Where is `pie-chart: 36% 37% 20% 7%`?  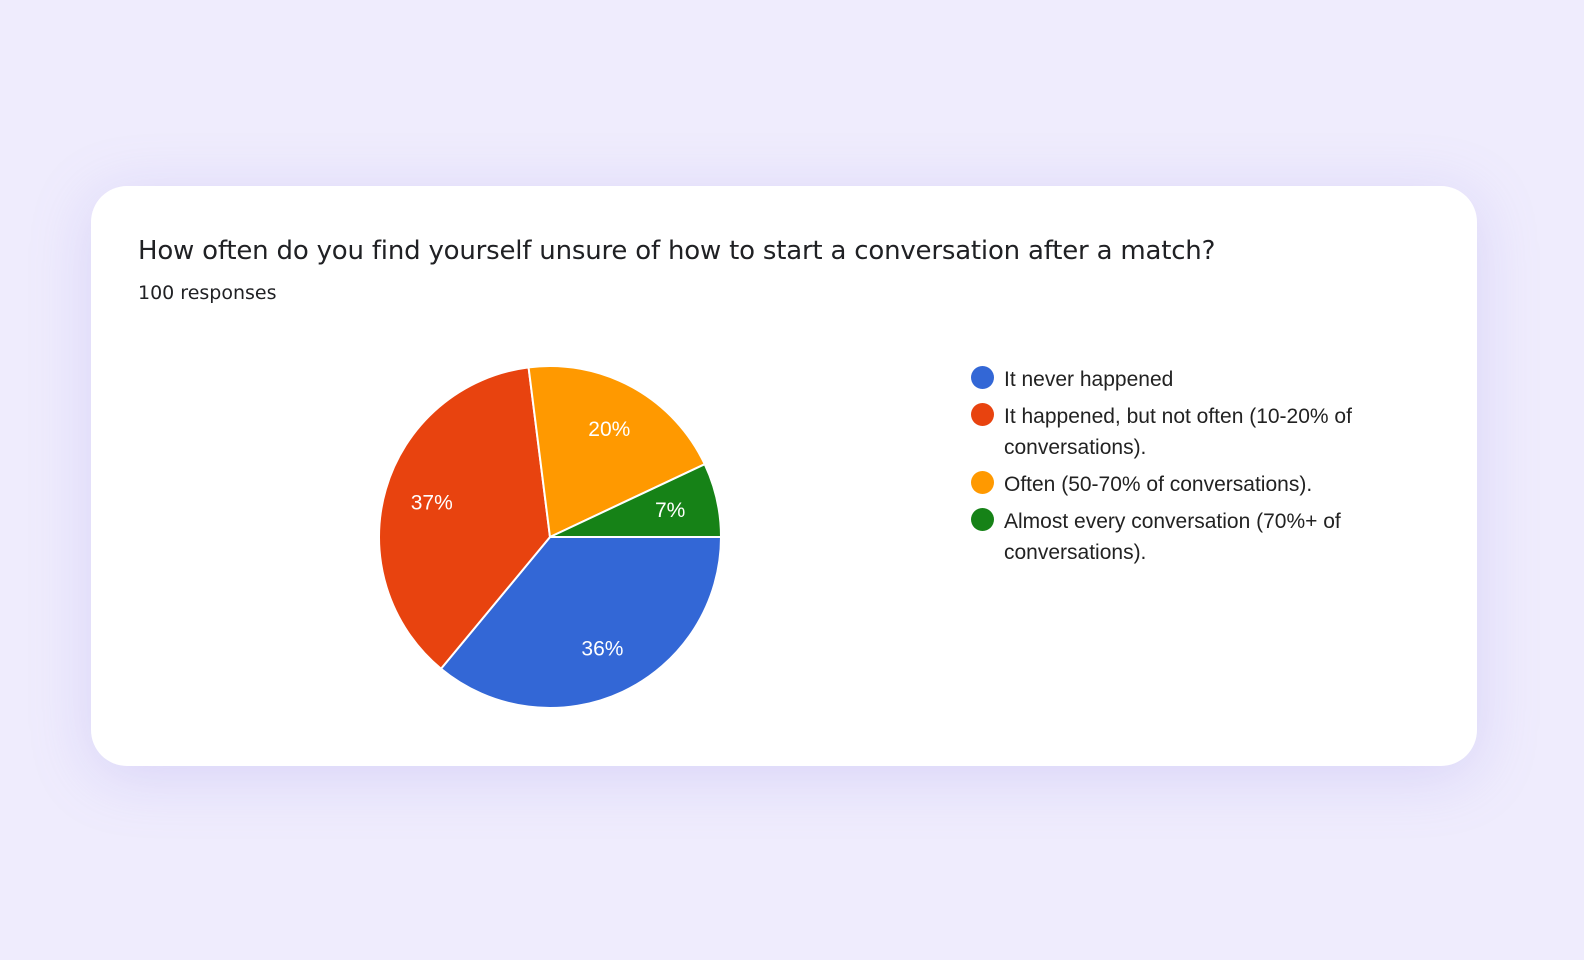
pie-chart: 36% 37% 20% 7% is located at coordinates (550, 537).